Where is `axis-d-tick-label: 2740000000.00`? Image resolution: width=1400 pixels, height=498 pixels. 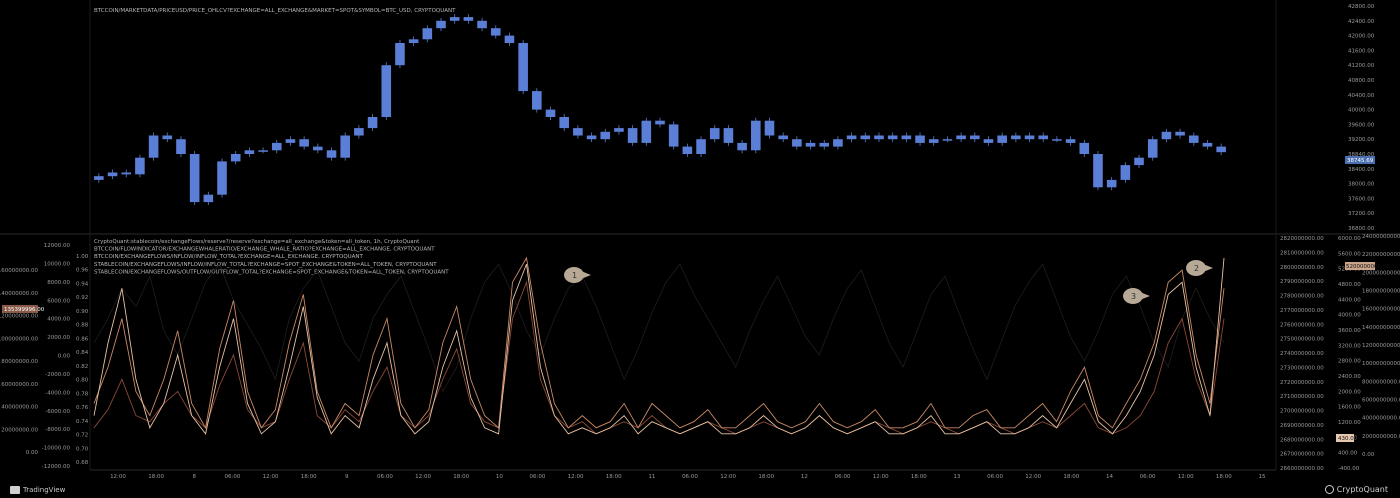
axis-d-tick-label: 2740000000.00 is located at coordinates (1302, 354).